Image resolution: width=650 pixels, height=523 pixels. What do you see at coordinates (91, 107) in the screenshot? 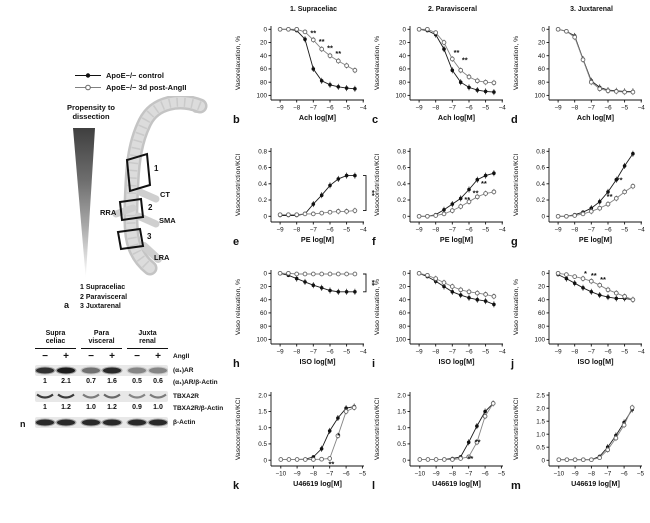
I see `propensity-label-line1: Propensity to` at bounding box center [91, 107].